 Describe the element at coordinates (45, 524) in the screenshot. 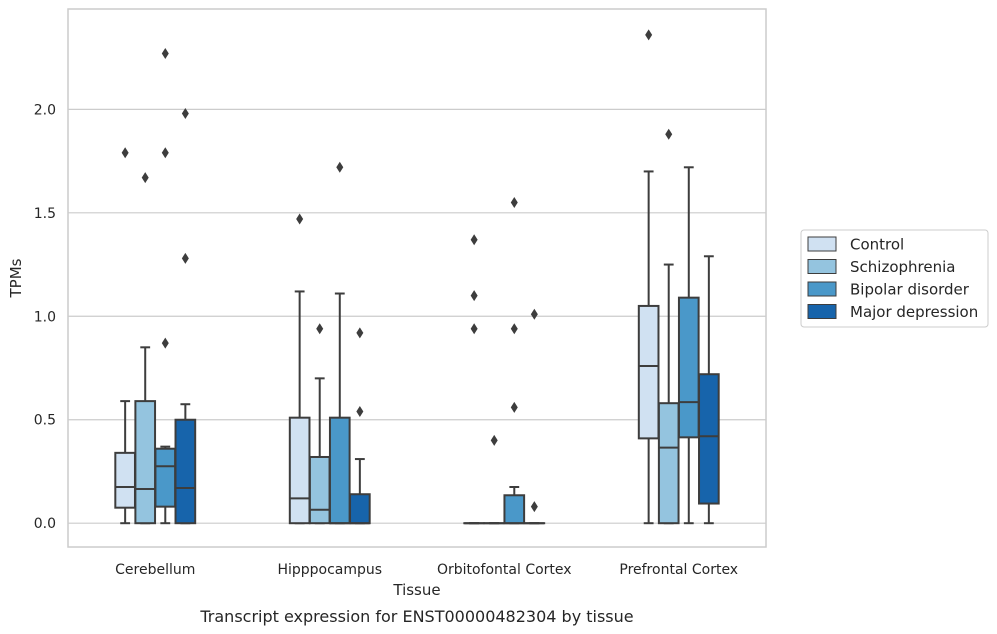

I see `y-tick-label: 0.0` at that location.